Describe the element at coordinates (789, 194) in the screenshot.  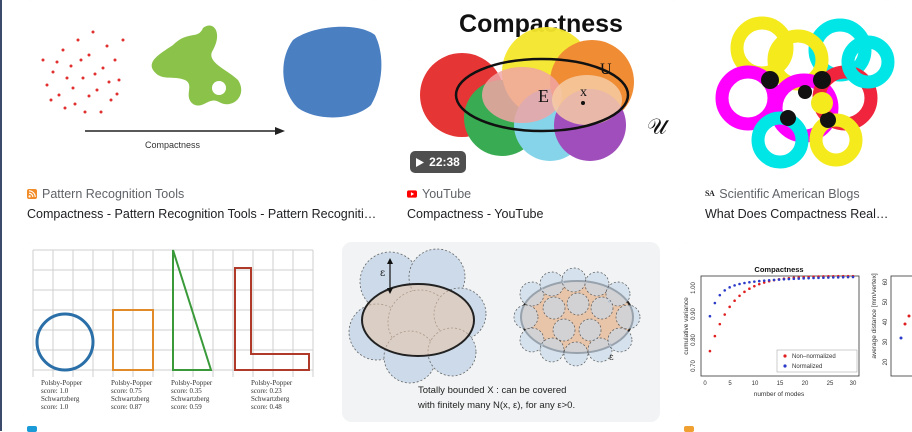
I see `source-name: Scientific American Blogs` at that location.